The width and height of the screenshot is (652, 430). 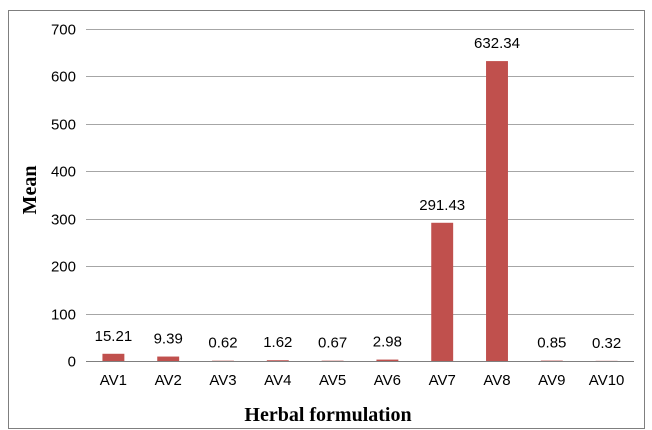 I want to click on data-label: 0.62, so click(x=222, y=343).